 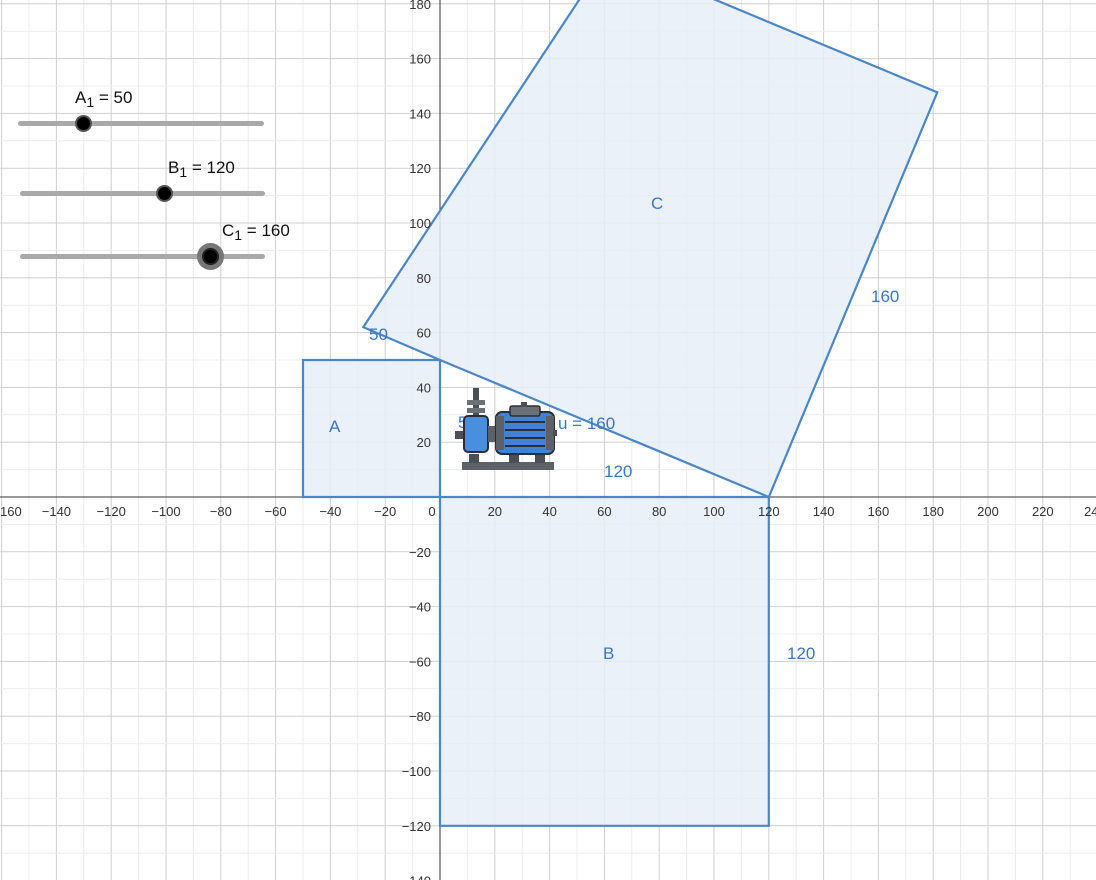 I want to click on x-tick-label: −60, so click(x=276, y=511).